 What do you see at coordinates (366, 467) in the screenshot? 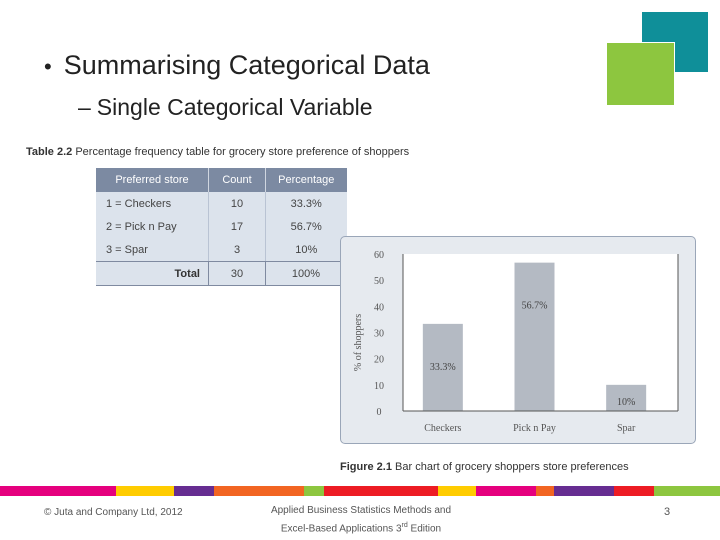
I see `figure-caption-label: Figure 2.1` at bounding box center [366, 467].